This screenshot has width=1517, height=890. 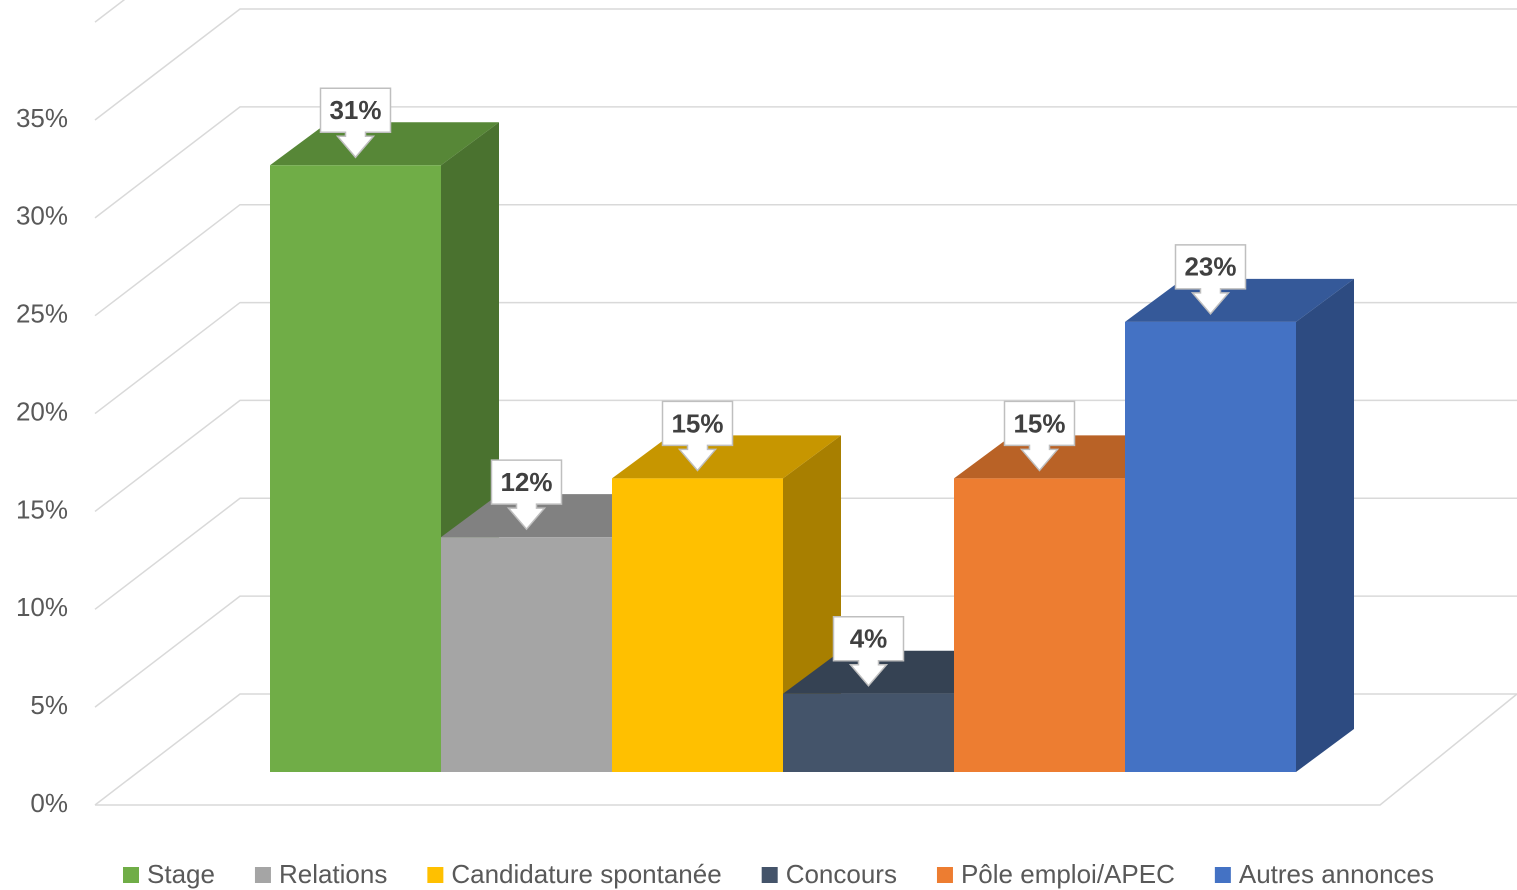 I want to click on value-label: 31%, so click(x=355, y=110).